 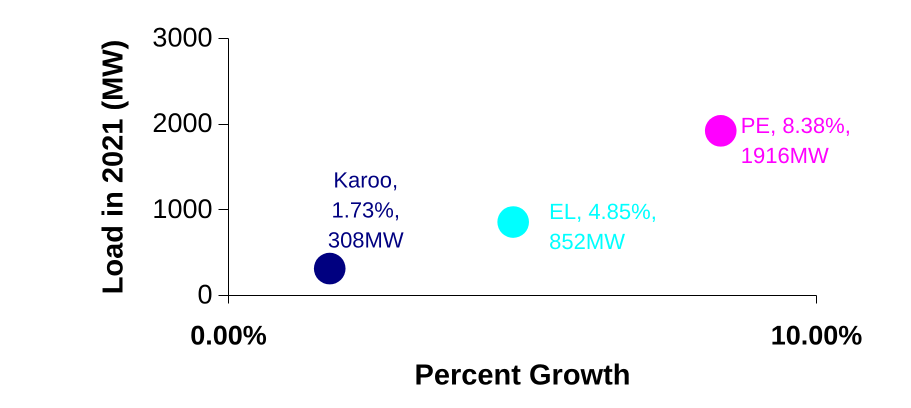 I want to click on x-tick-label: 10.00%, so click(x=816, y=335).